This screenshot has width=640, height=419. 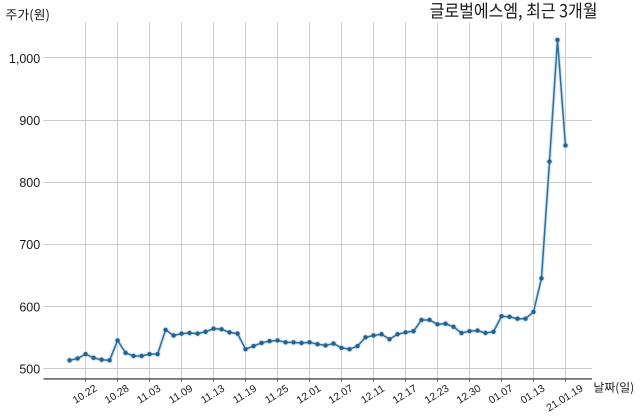 I want to click on svg-text: 1,000, so click(x=24, y=59).